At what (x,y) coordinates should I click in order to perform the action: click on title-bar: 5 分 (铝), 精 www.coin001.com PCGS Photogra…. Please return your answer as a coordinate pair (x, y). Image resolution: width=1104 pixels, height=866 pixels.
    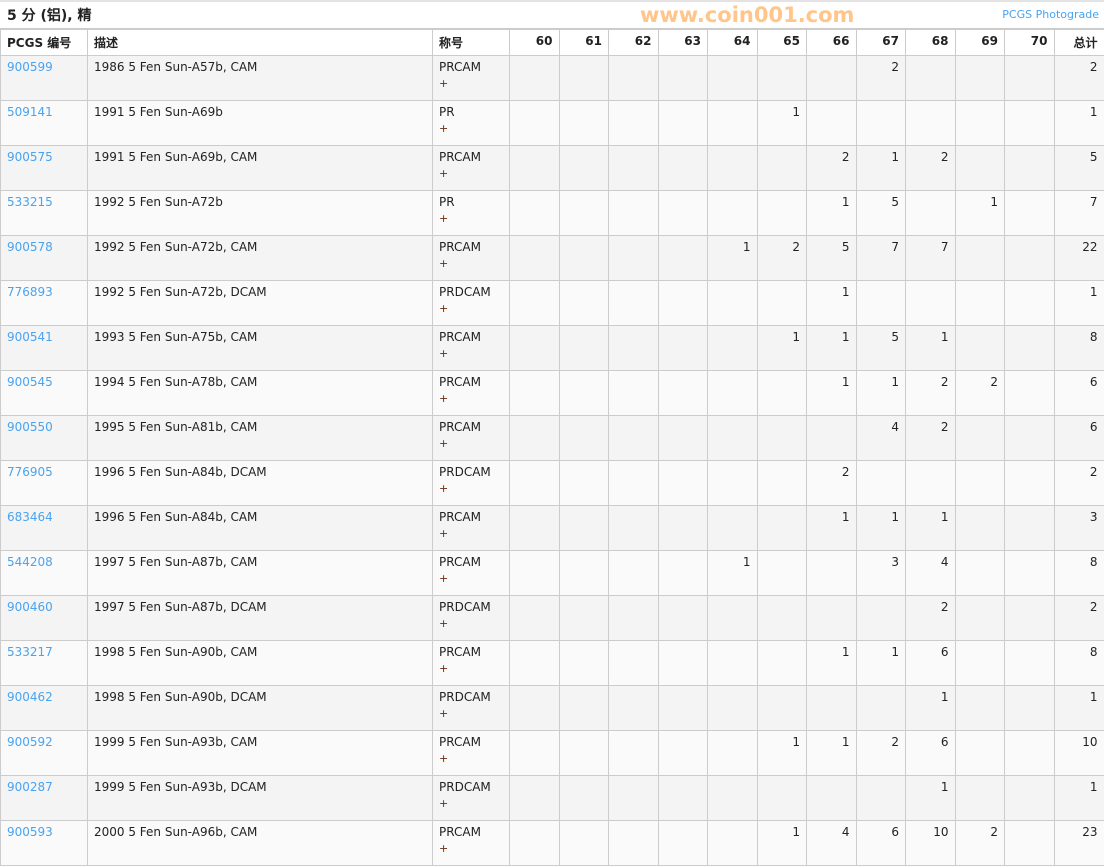
    Looking at the image, I should click on (552, 15).